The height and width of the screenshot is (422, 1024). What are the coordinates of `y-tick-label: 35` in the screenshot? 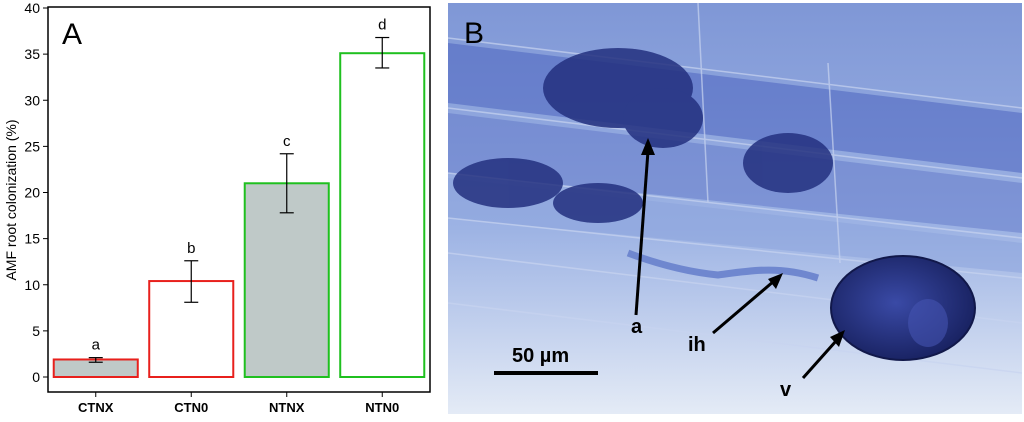 It's located at (32, 54).